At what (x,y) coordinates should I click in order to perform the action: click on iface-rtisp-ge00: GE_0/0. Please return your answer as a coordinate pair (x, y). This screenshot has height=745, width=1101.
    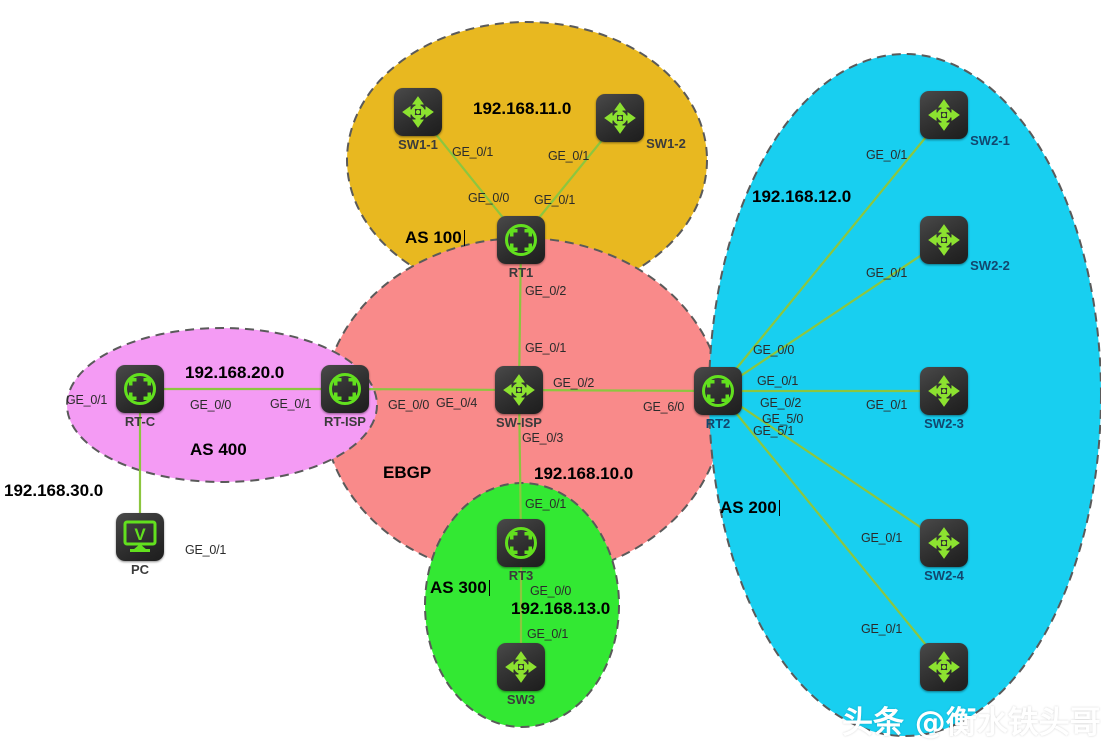
    Looking at the image, I should click on (409, 405).